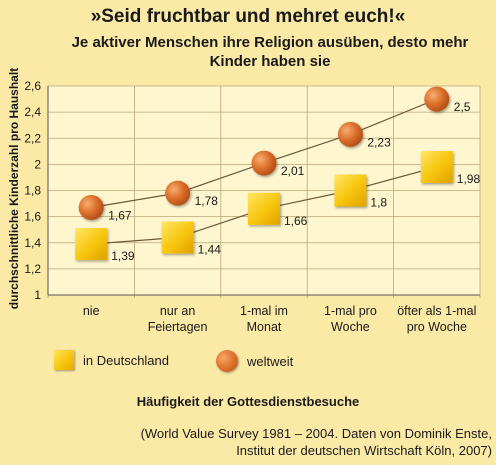  What do you see at coordinates (32, 138) in the screenshot?
I see `y-tick-label: 2,2` at bounding box center [32, 138].